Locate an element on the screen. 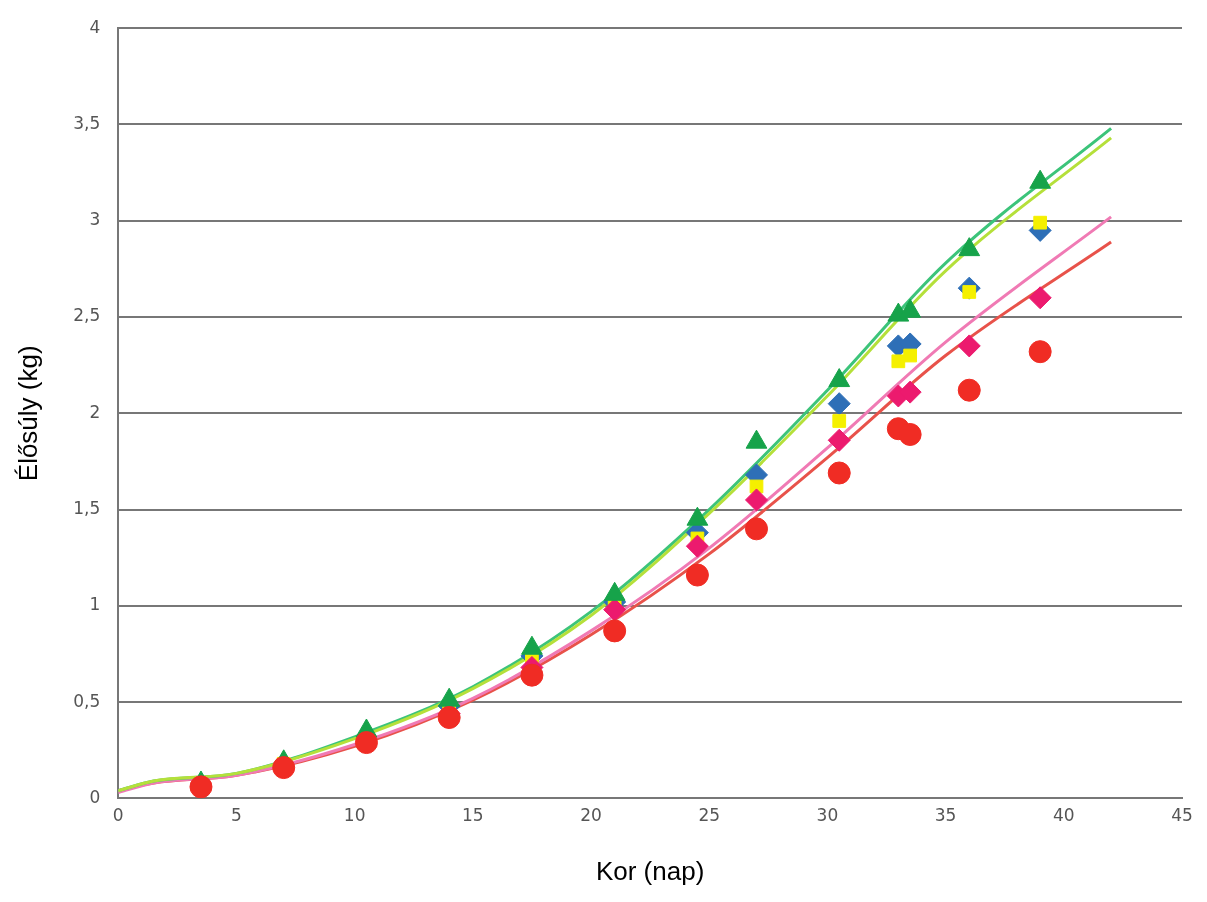 This screenshot has width=1207, height=902. y-tick-label: 2,5 is located at coordinates (87, 315).